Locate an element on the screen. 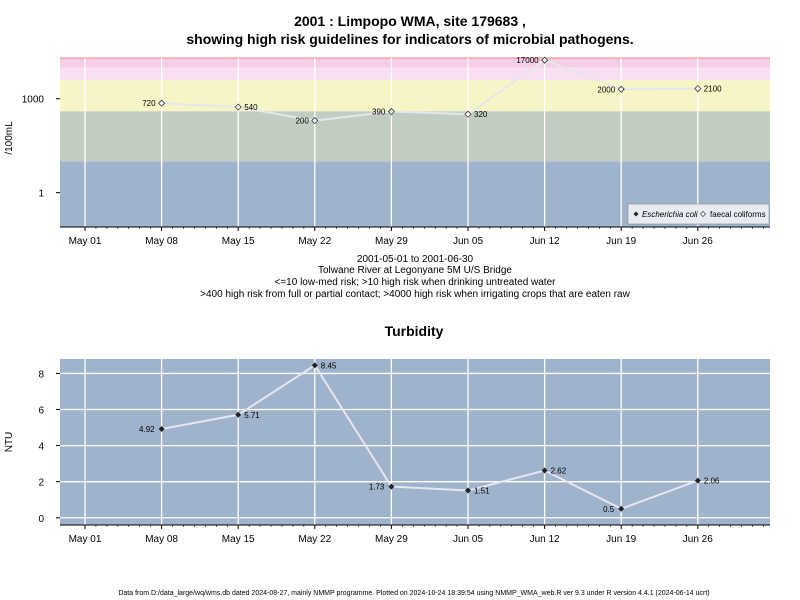 This screenshot has height=600, width=800. chart1-caption-site: Tolwane River at Legonyane 5M U/S Bridge is located at coordinates (415, 270).